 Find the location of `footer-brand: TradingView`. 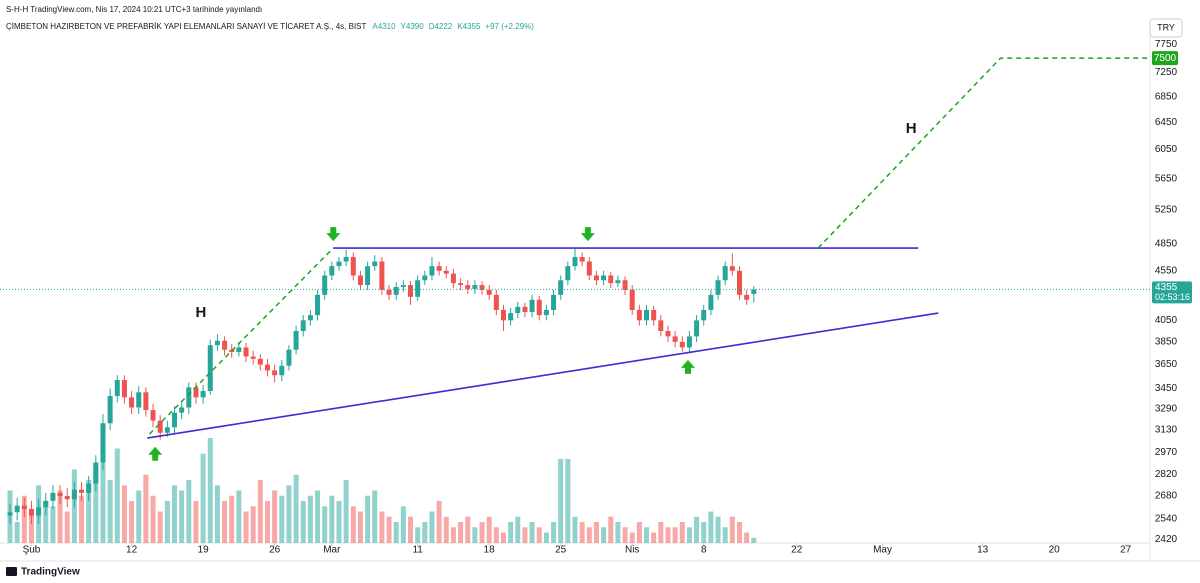

footer-brand: TradingView is located at coordinates (50, 572).